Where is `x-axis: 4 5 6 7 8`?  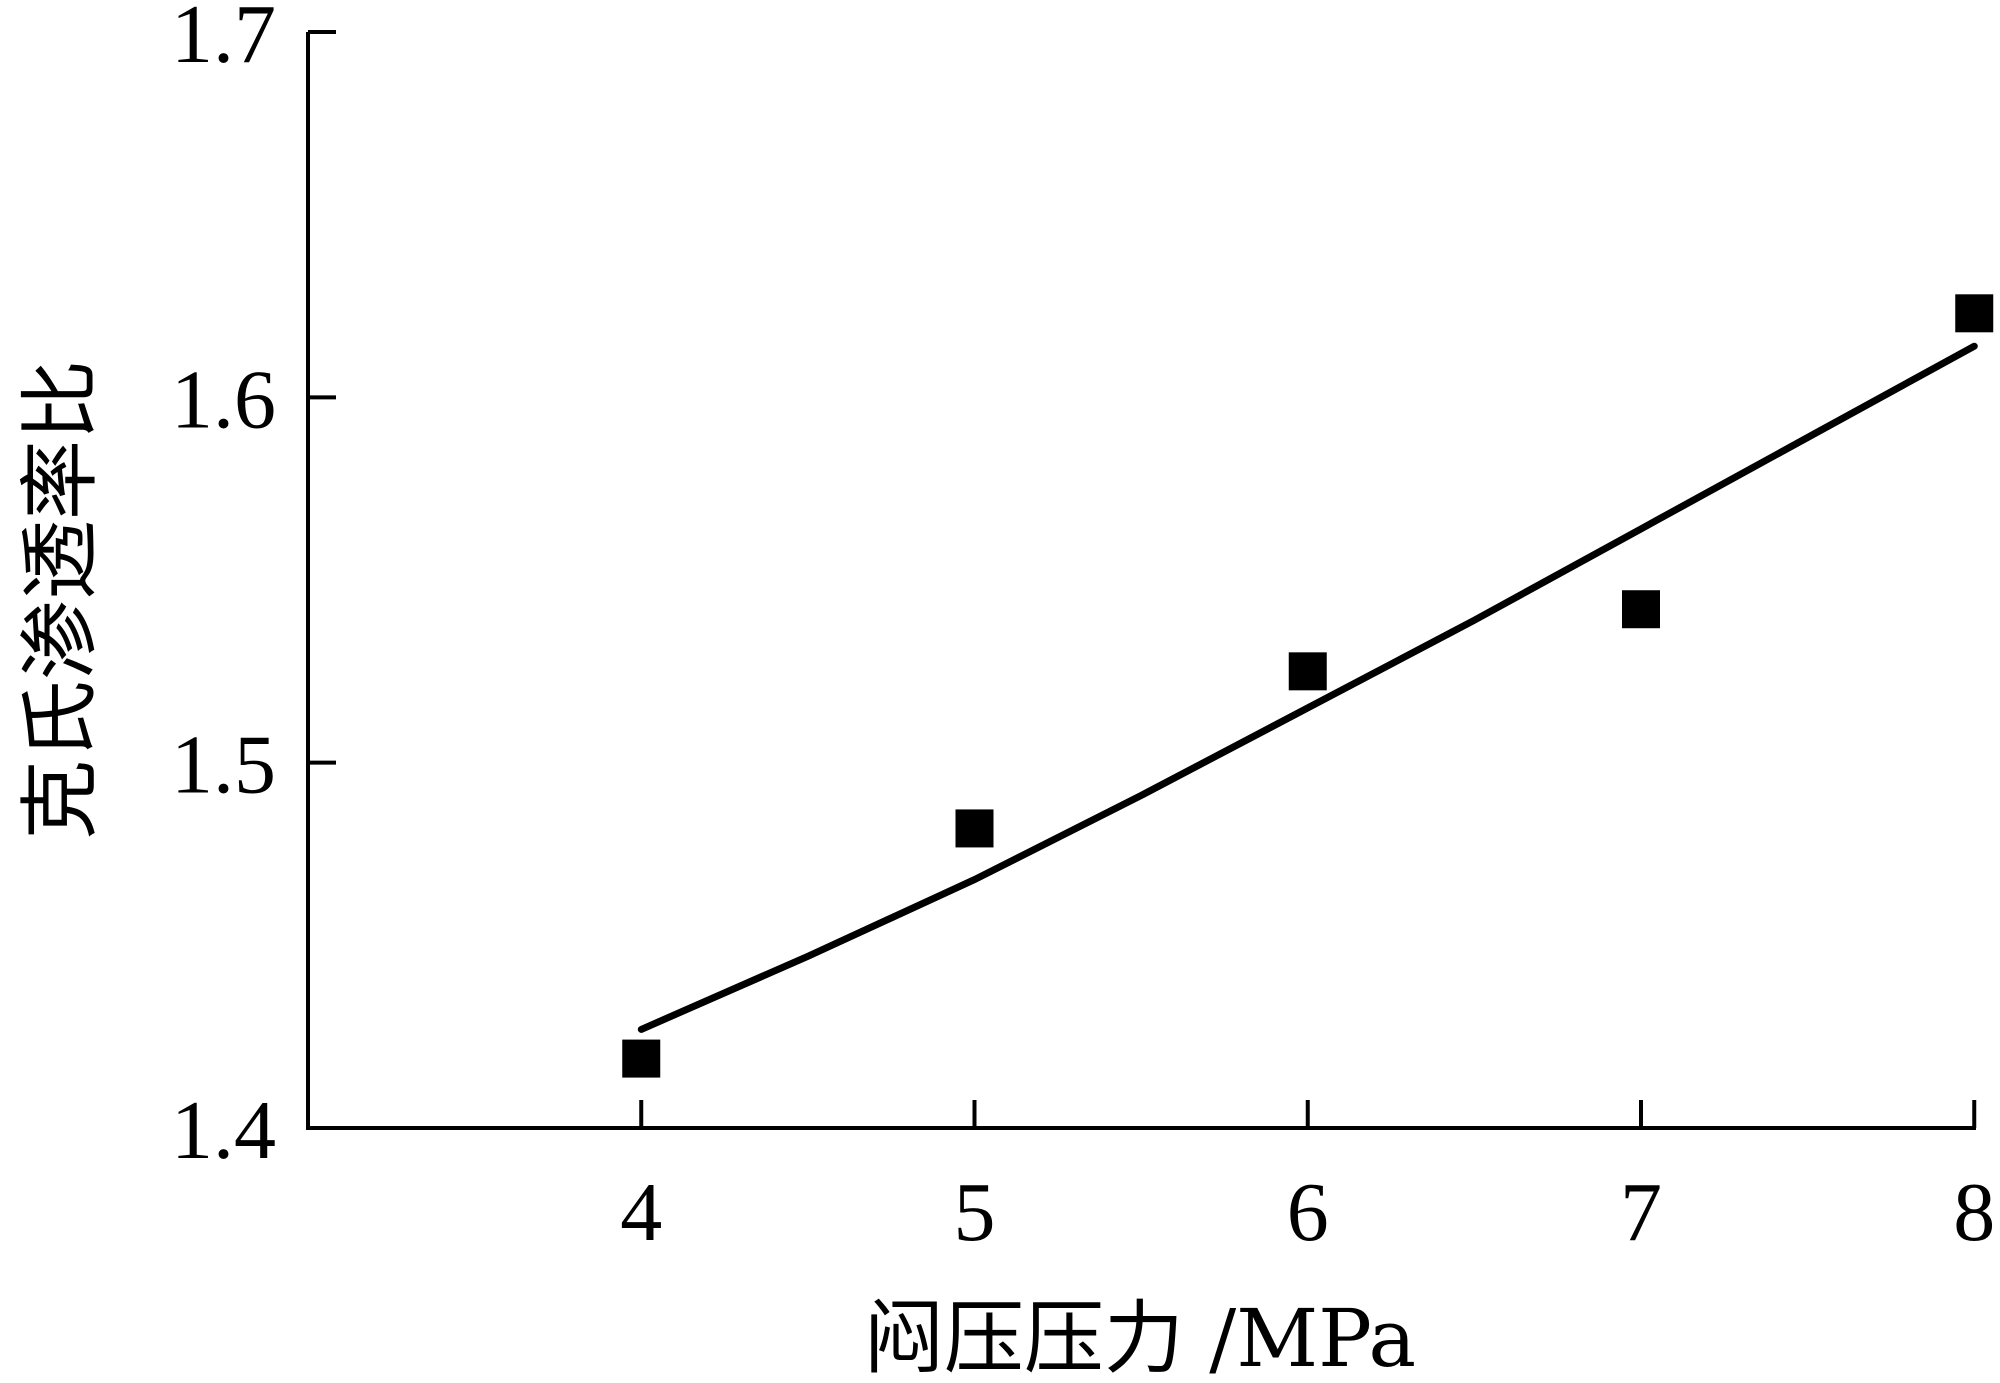 x-axis: 4 5 6 7 8 is located at coordinates (1150, 1179).